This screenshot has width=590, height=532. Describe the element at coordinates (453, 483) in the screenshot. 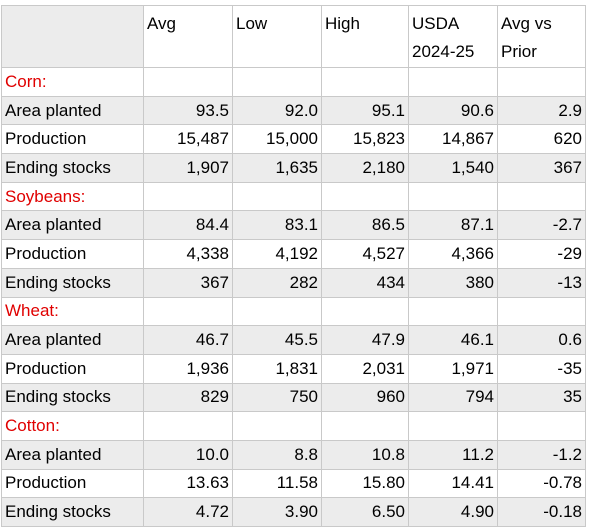

I see `value-cell-usda: 14.41` at that location.